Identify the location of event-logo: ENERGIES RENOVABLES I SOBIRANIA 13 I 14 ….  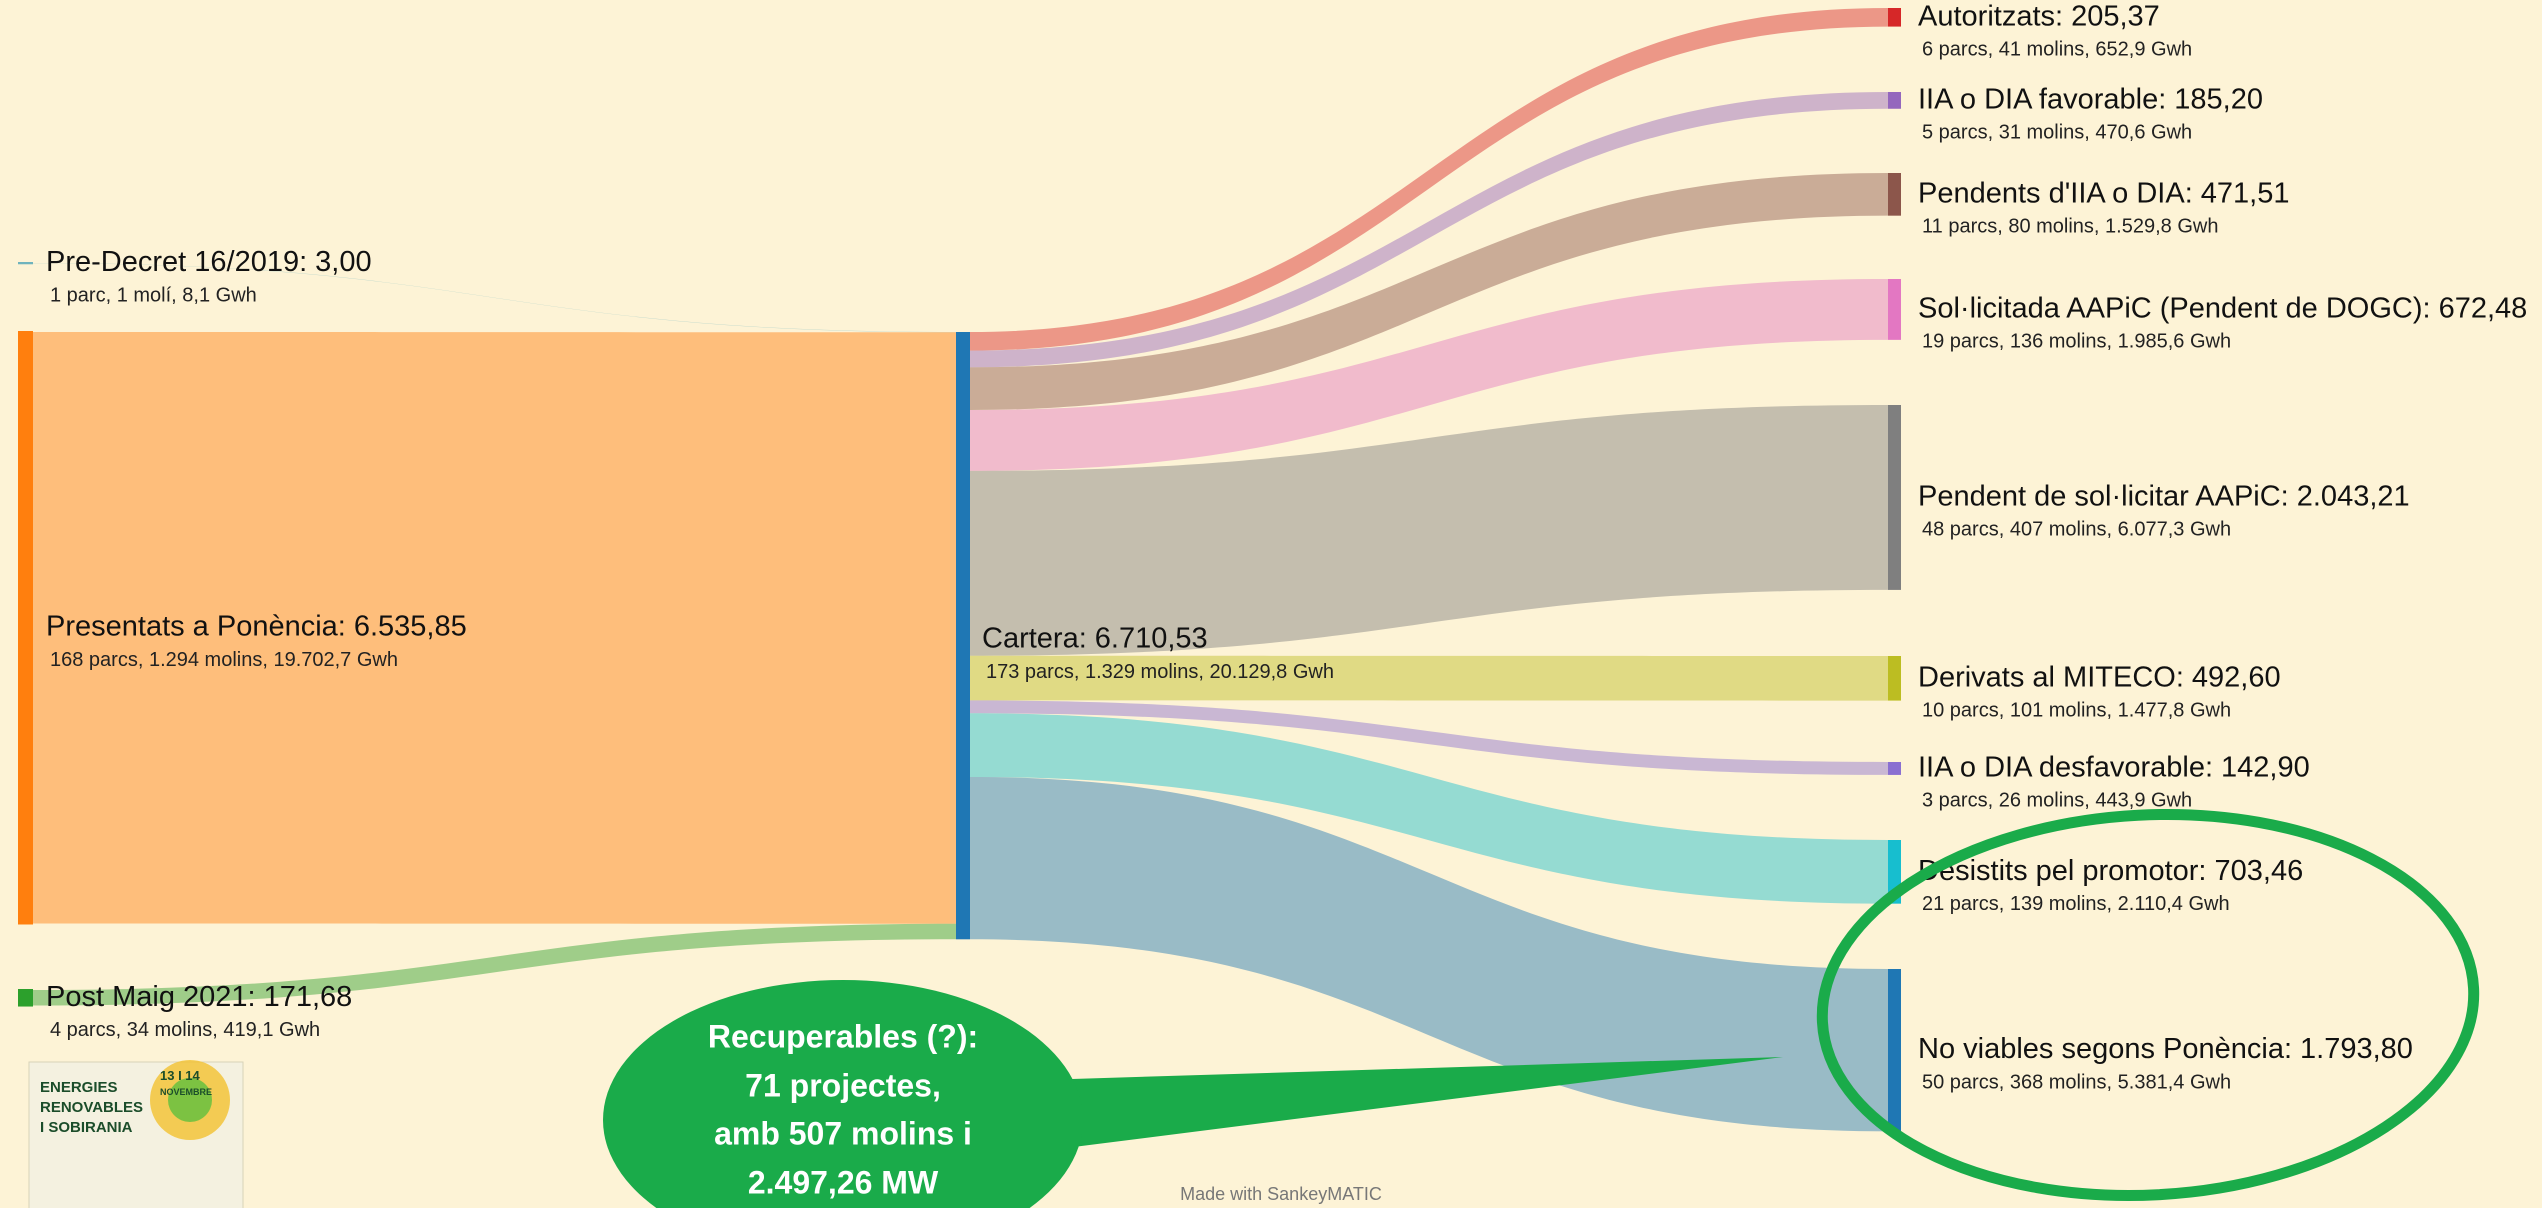
(136, 1134).